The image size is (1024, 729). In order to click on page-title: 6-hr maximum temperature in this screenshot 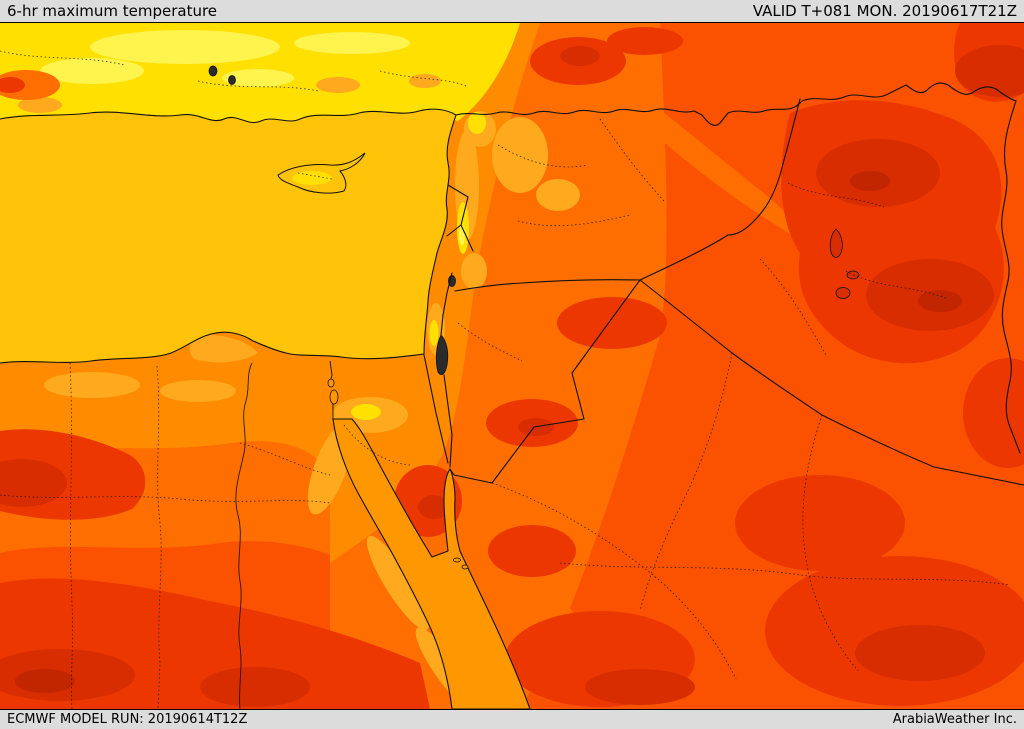, I will do `click(112, 11)`.